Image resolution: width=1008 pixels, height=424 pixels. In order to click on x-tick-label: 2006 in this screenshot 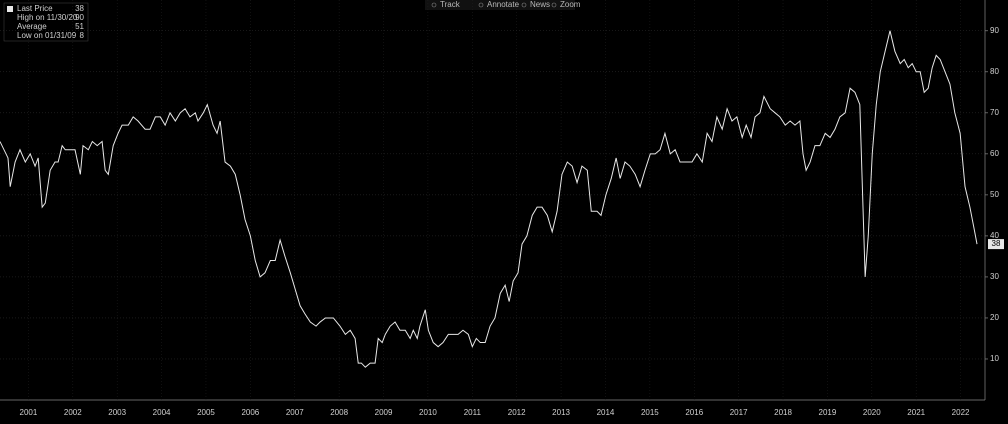, I will do `click(250, 412)`.